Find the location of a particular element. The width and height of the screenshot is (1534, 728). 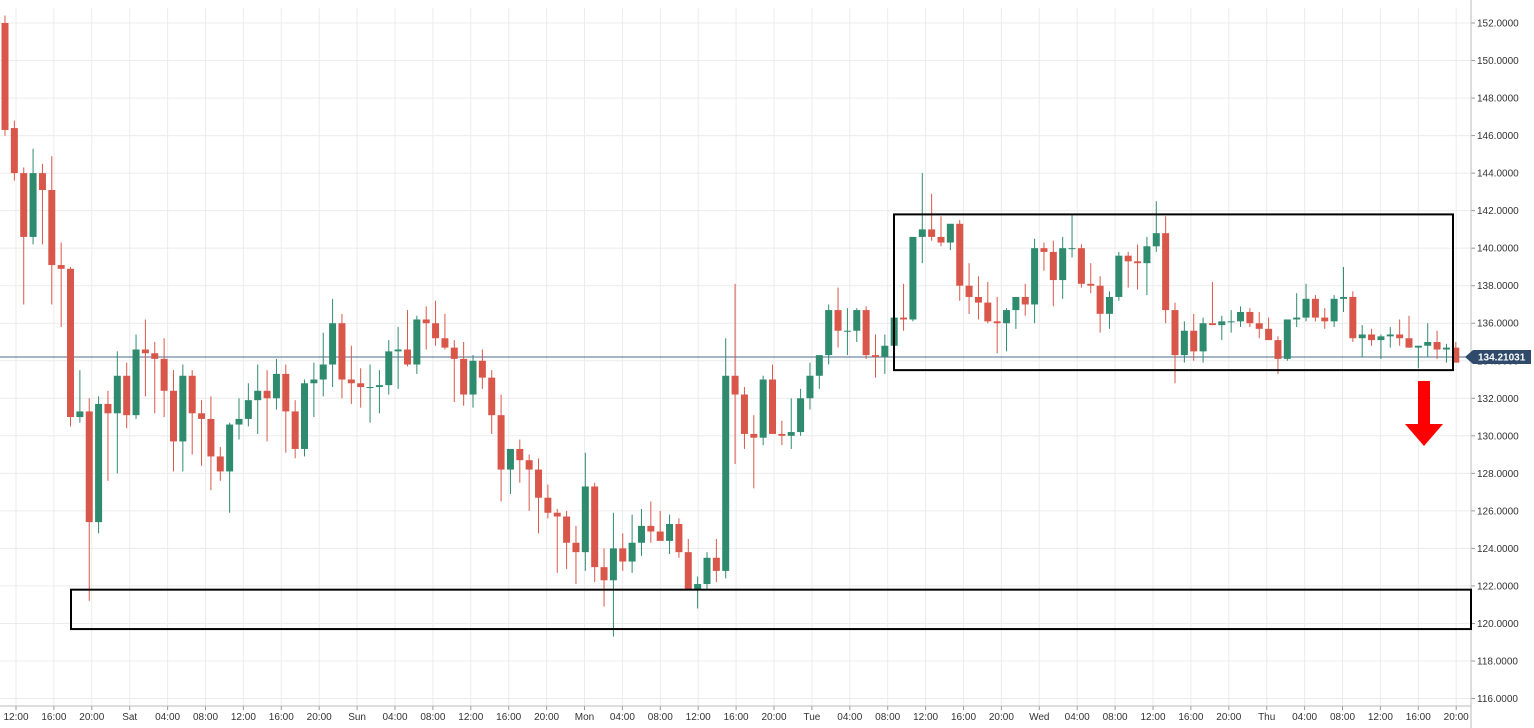

y-tick-label: 140.0000 is located at coordinates (1498, 249).